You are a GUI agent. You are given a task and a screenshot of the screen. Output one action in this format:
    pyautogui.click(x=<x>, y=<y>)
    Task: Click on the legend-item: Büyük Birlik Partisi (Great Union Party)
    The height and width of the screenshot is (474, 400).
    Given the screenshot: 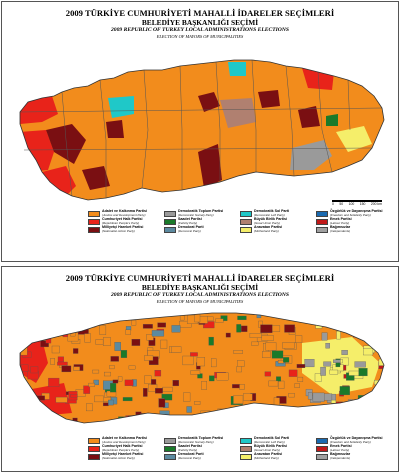 What is the action you would take?
    pyautogui.click(x=276, y=221)
    